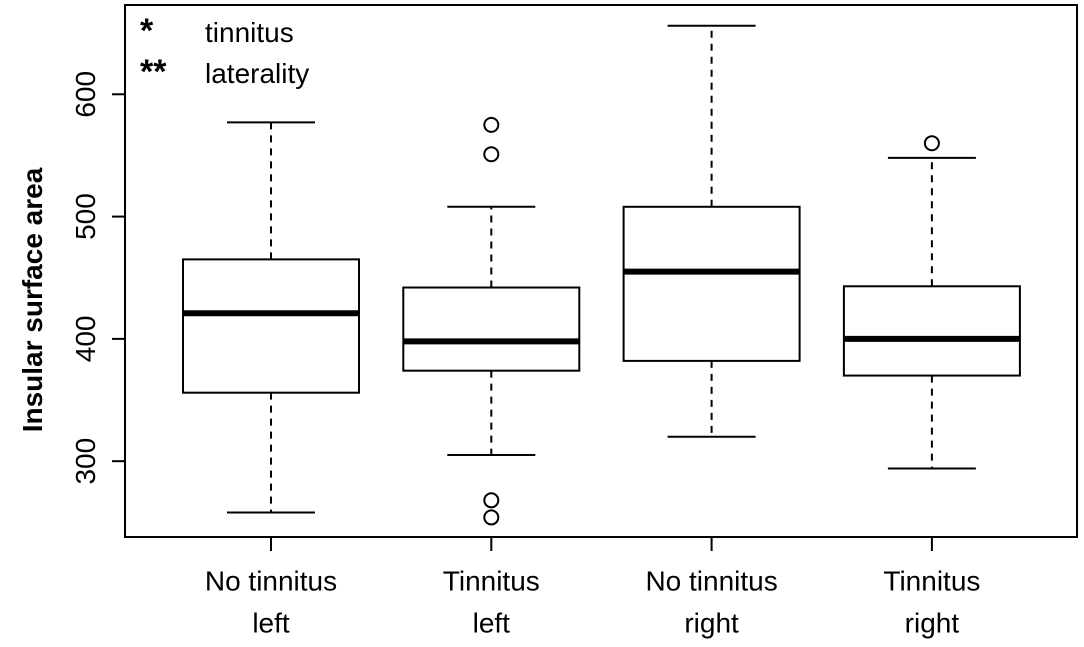 This screenshot has height=647, width=1084. I want to click on y-tick-label: 500, so click(85, 216).